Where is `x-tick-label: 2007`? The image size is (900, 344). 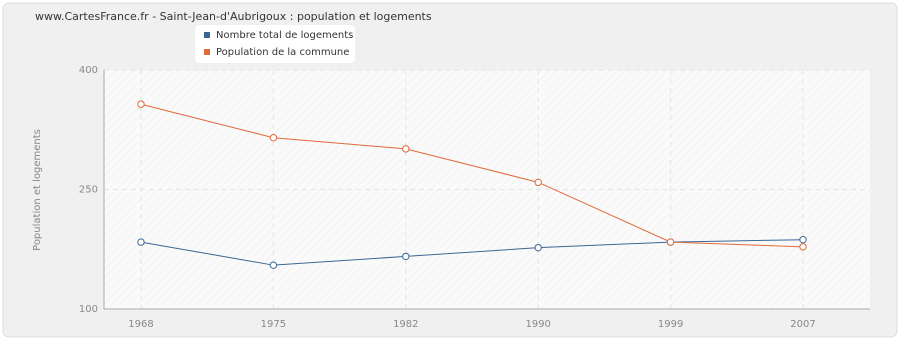
x-tick-label: 2007 is located at coordinates (802, 324).